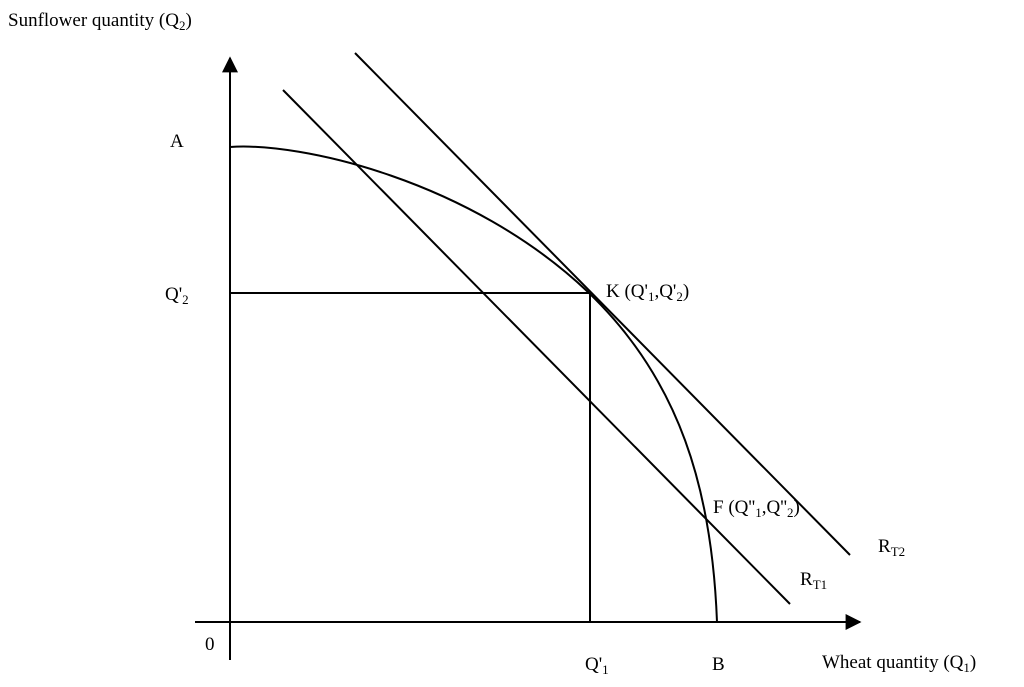  Describe the element at coordinates (100, 21) in the screenshot. I see `y-axis-label: Sunflower quantity (Q2)` at that location.